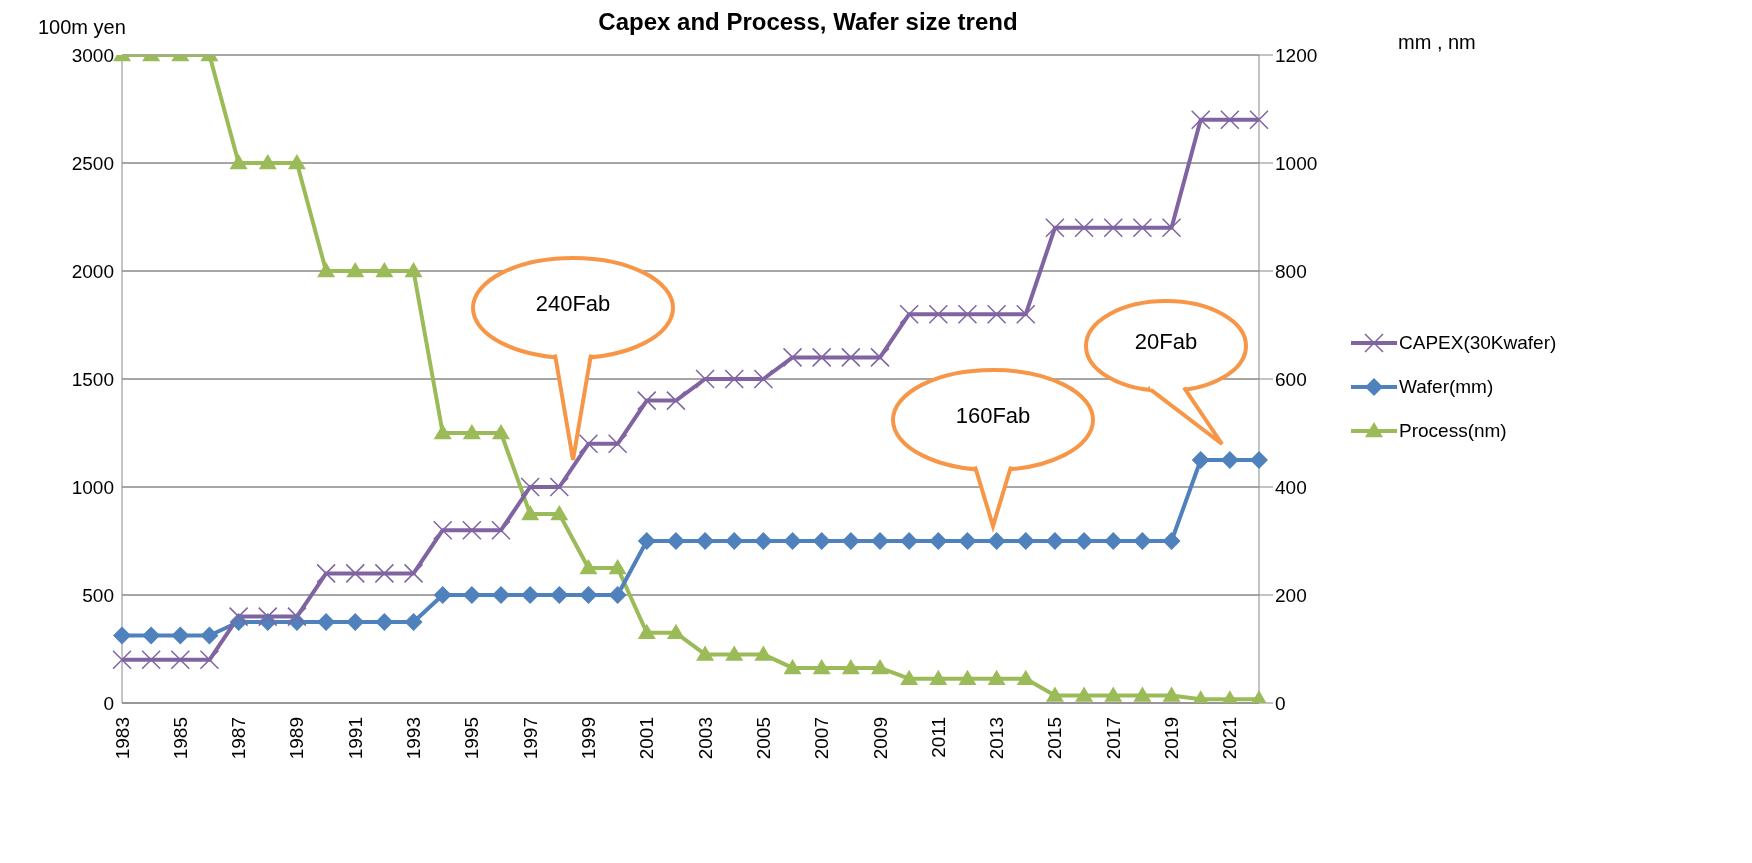 The width and height of the screenshot is (1752, 863). I want to click on legend-label: Process(nm), so click(1453, 431).